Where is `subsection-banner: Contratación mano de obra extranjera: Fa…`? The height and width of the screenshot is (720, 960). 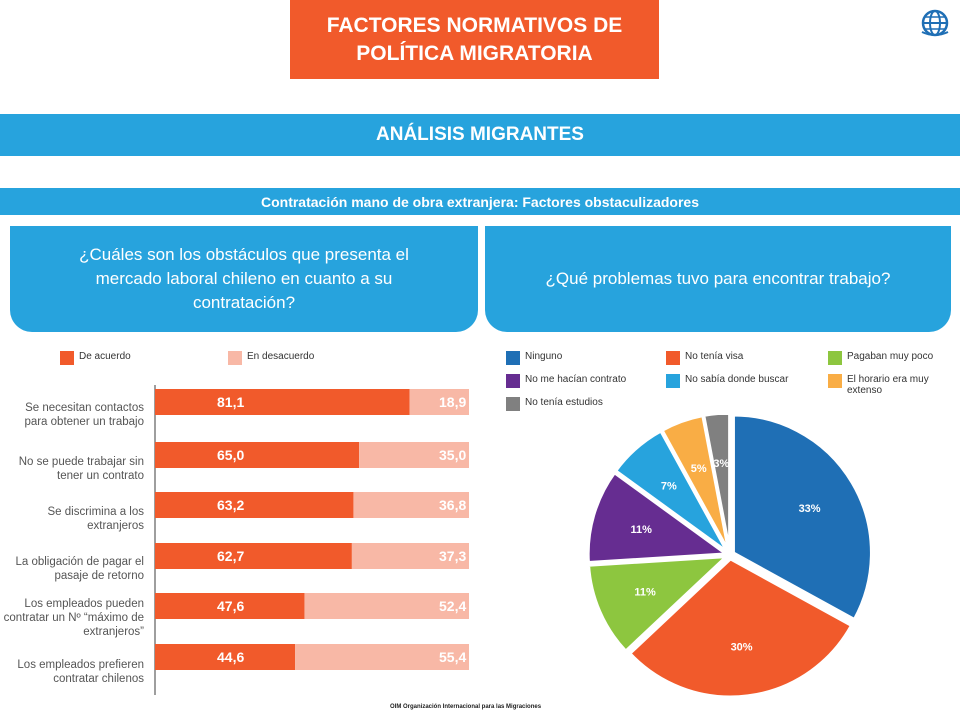
subsection-banner: Contratación mano de obra extranjera: Fa… is located at coordinates (480, 201).